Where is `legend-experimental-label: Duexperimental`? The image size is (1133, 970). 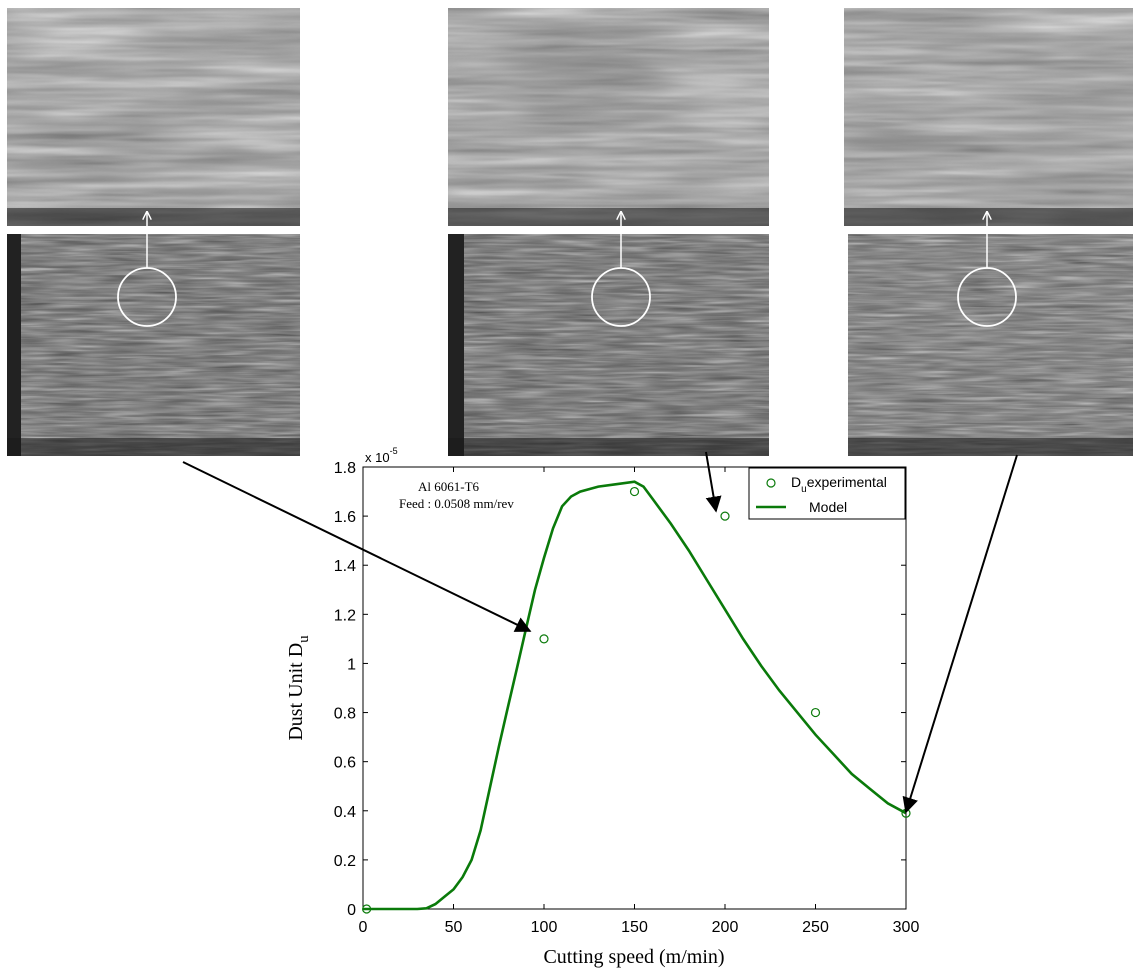
legend-experimental-label: Duexperimental is located at coordinates (839, 484).